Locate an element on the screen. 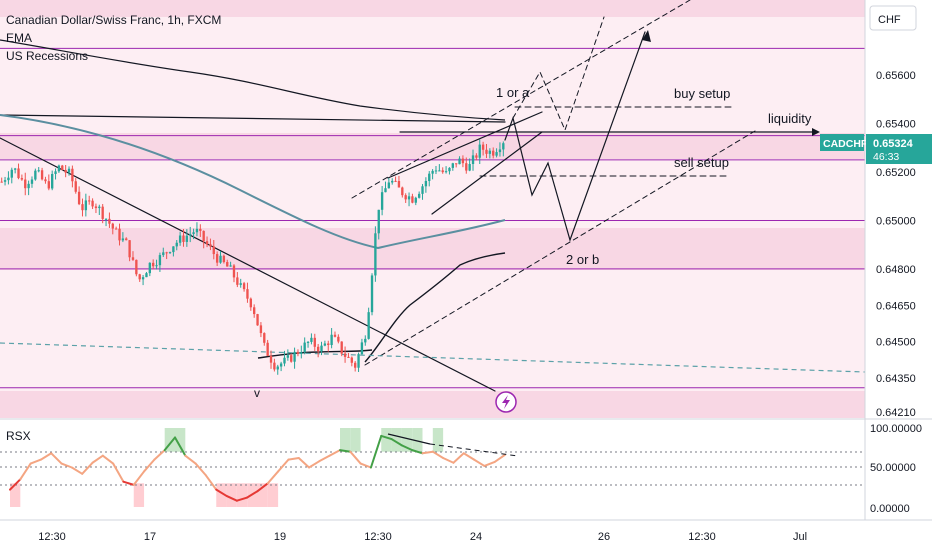  ema-long-line is located at coordinates (253, 80).